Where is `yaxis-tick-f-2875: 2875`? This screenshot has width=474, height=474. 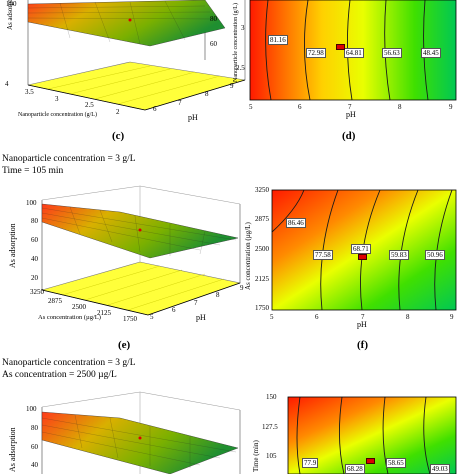 yaxis-tick-f-2875: 2875 is located at coordinates (262, 219).